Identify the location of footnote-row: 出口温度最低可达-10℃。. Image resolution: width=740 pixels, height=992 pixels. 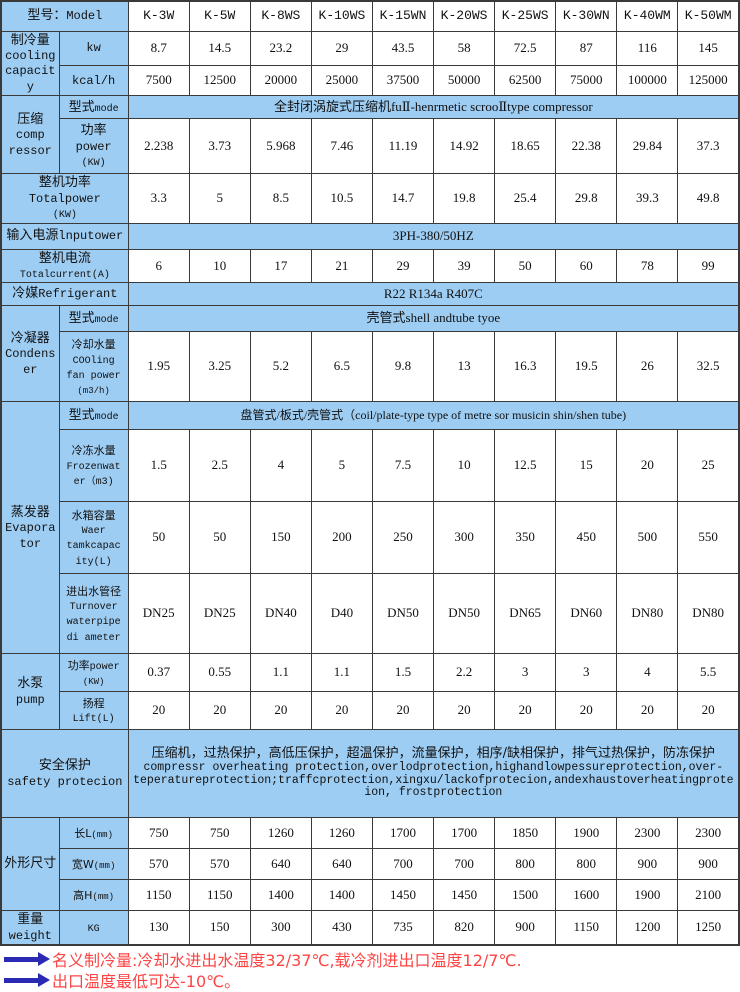
(372, 980).